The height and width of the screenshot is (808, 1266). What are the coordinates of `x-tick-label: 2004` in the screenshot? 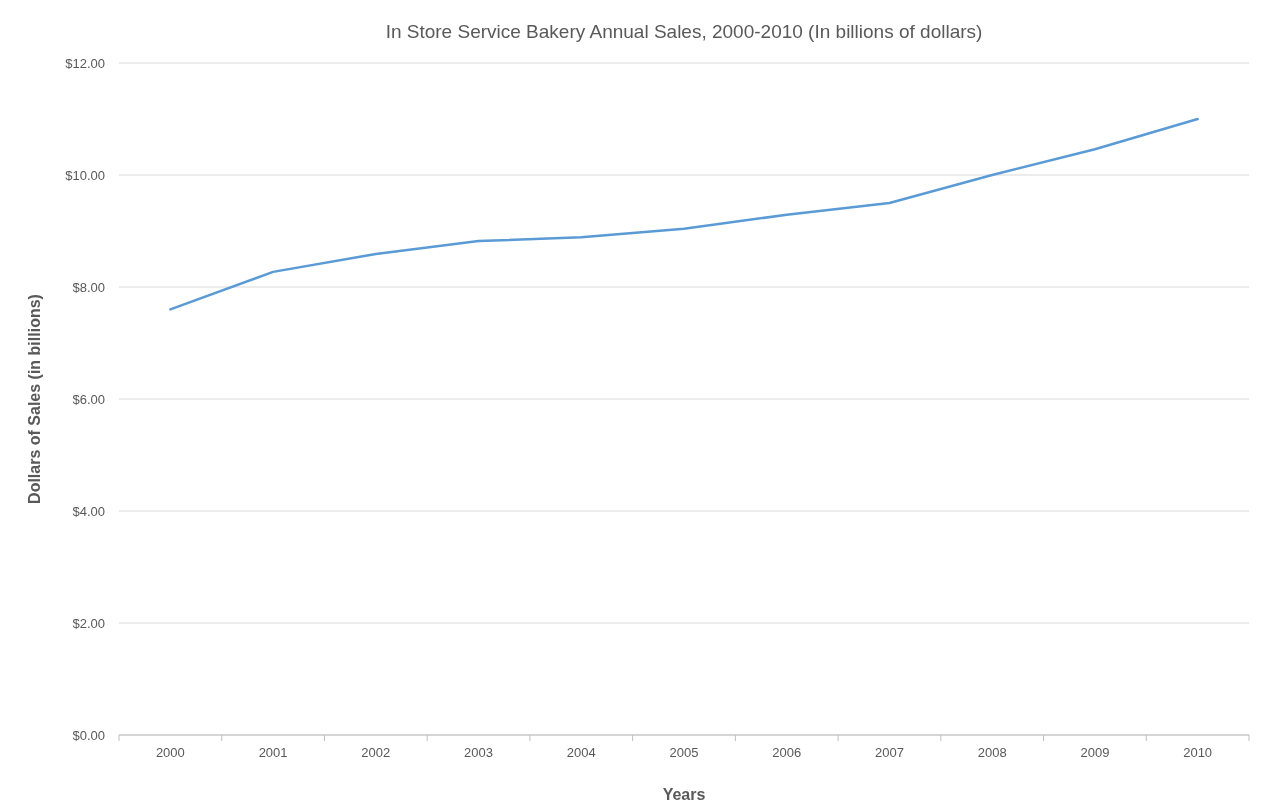 It's located at (581, 752).